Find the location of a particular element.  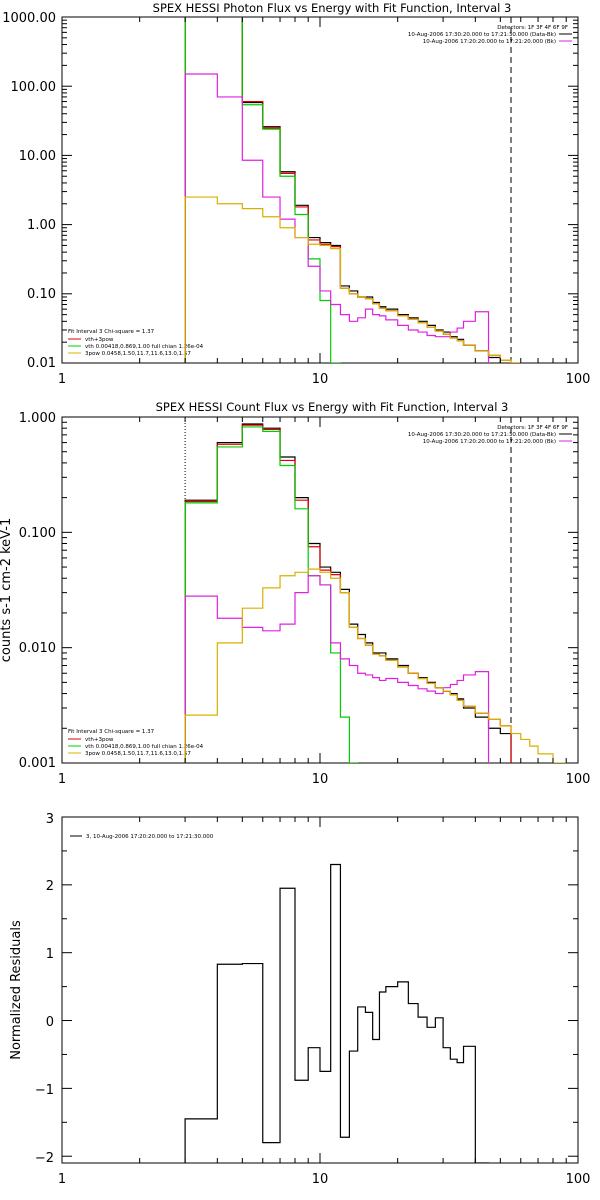

y-tick-label: 0.01 is located at coordinates (41, 363).